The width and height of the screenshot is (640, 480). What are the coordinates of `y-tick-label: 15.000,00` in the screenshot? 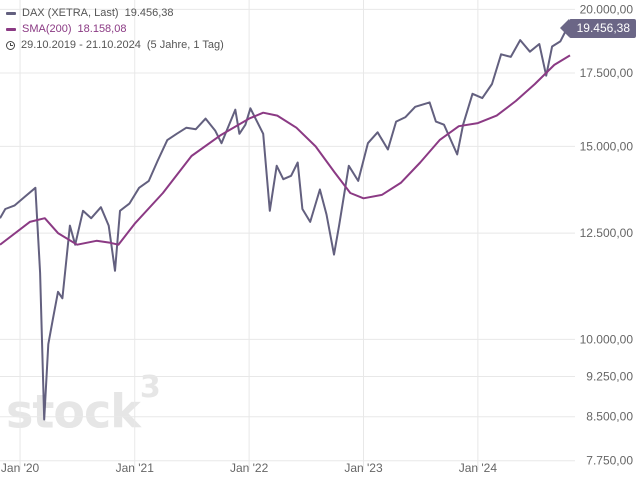 It's located at (607, 146).